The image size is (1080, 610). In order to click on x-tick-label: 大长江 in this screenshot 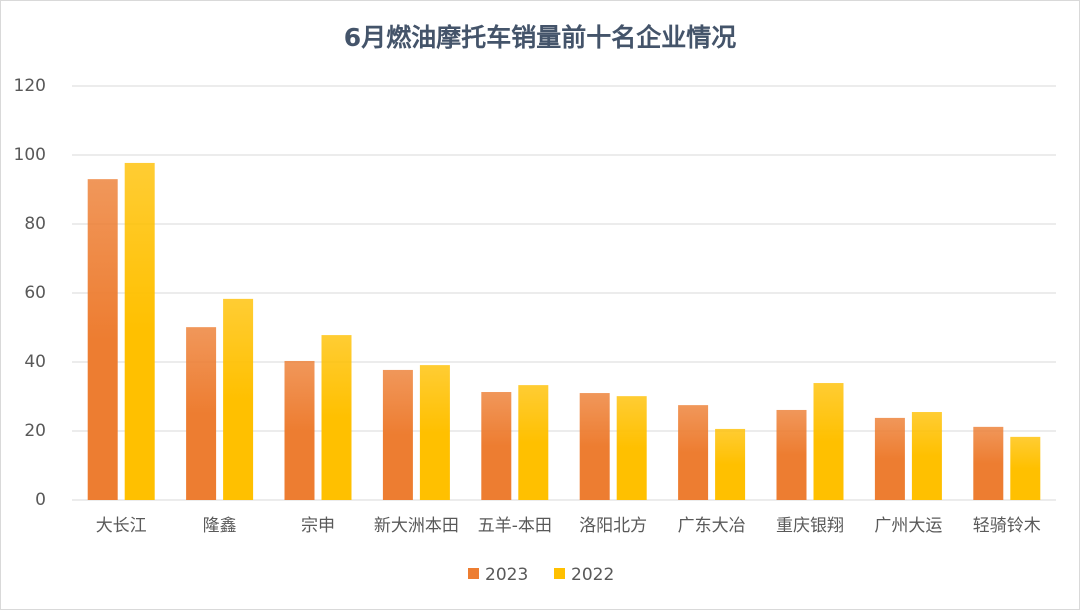, I will do `click(121, 526)`.